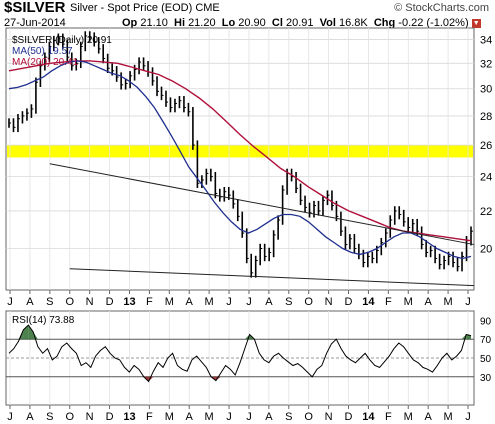 Image resolution: width=495 pixels, height=424 pixels. What do you see at coordinates (35, 23) in the screenshot?
I see `quote-date: 27-Jun-2014` at bounding box center [35, 23].